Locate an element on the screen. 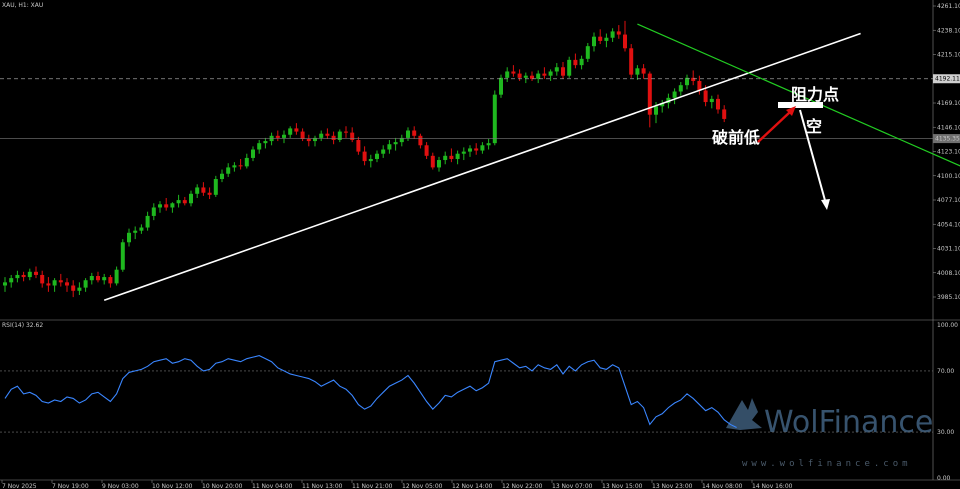  rsi-tick-label: 100.00 is located at coordinates (947, 325).